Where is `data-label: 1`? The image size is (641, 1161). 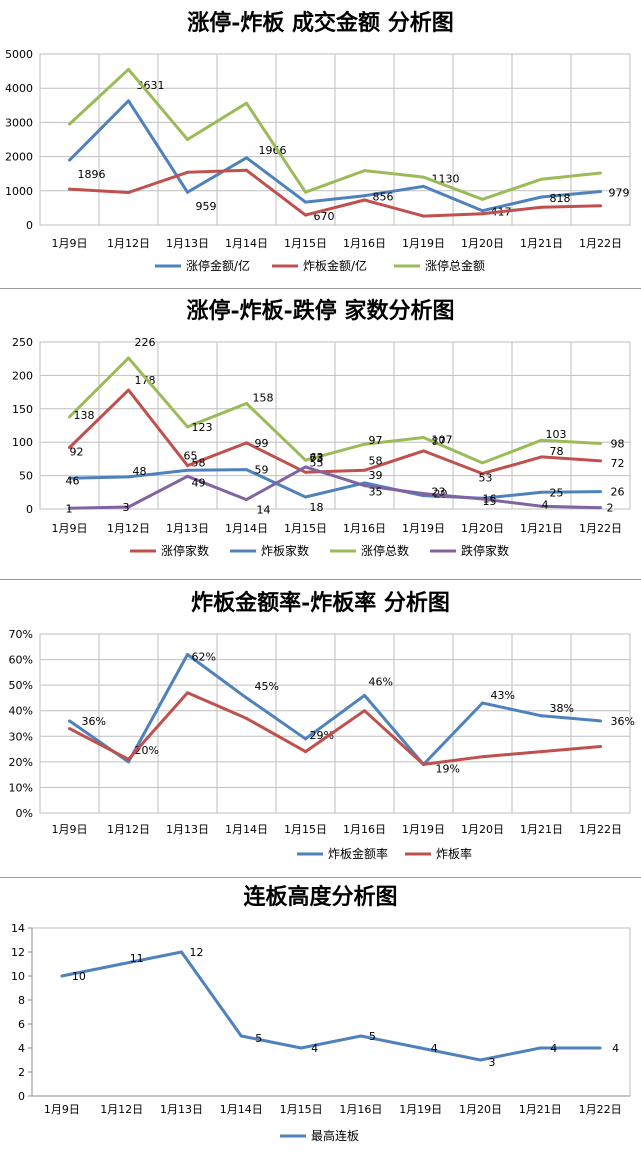 data-label: 1 is located at coordinates (69, 508).